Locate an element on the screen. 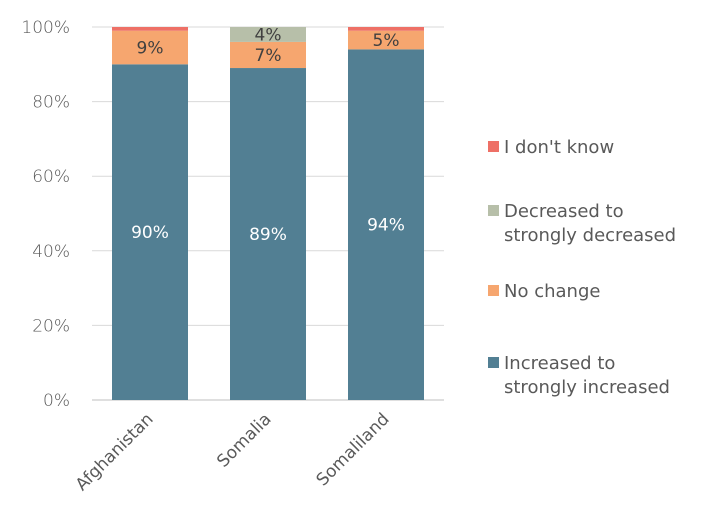  data-label: 9% is located at coordinates (150, 49).